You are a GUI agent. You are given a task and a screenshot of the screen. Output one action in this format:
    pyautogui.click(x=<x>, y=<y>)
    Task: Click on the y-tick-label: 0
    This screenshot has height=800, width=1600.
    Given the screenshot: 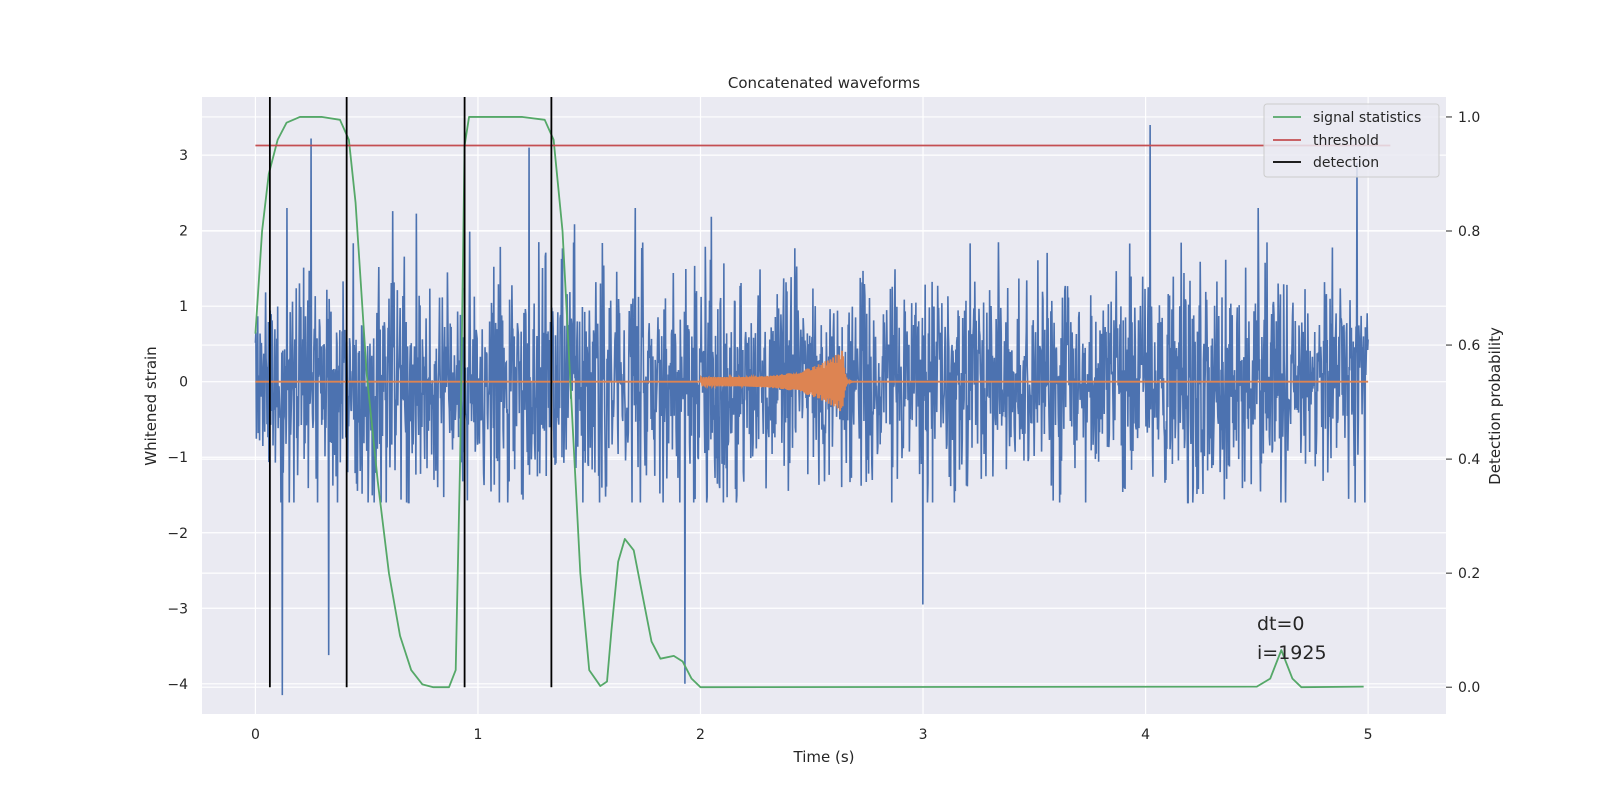 What is the action you would take?
    pyautogui.click(x=183, y=383)
    